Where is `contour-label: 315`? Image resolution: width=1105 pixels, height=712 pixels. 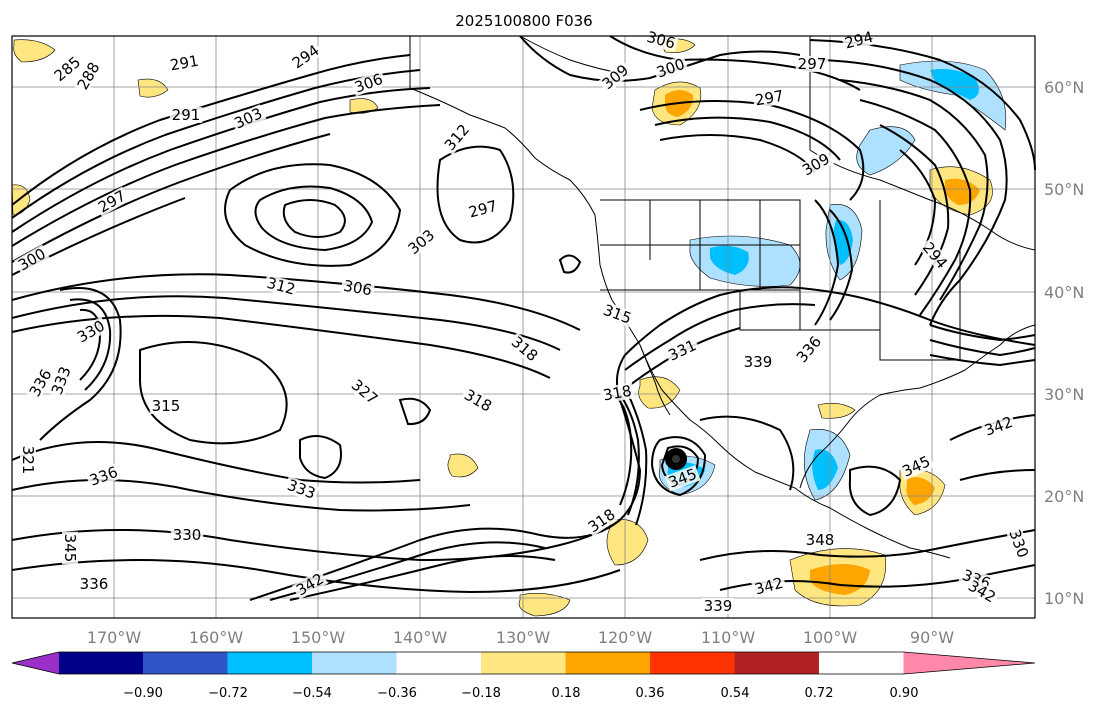 contour-label: 315 is located at coordinates (166, 406).